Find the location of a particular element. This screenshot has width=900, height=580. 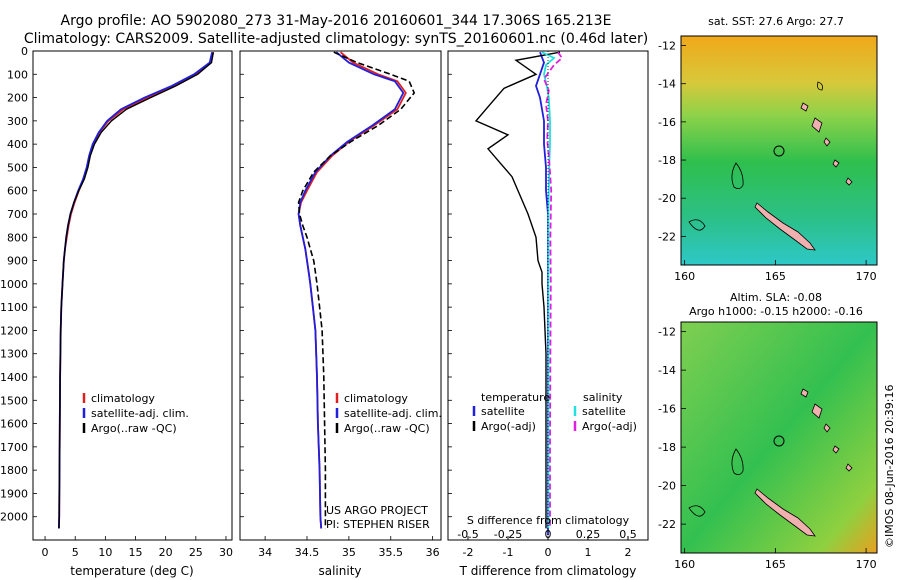

legend-temp-argo-label: Argo(-adj) is located at coordinates (508, 426).